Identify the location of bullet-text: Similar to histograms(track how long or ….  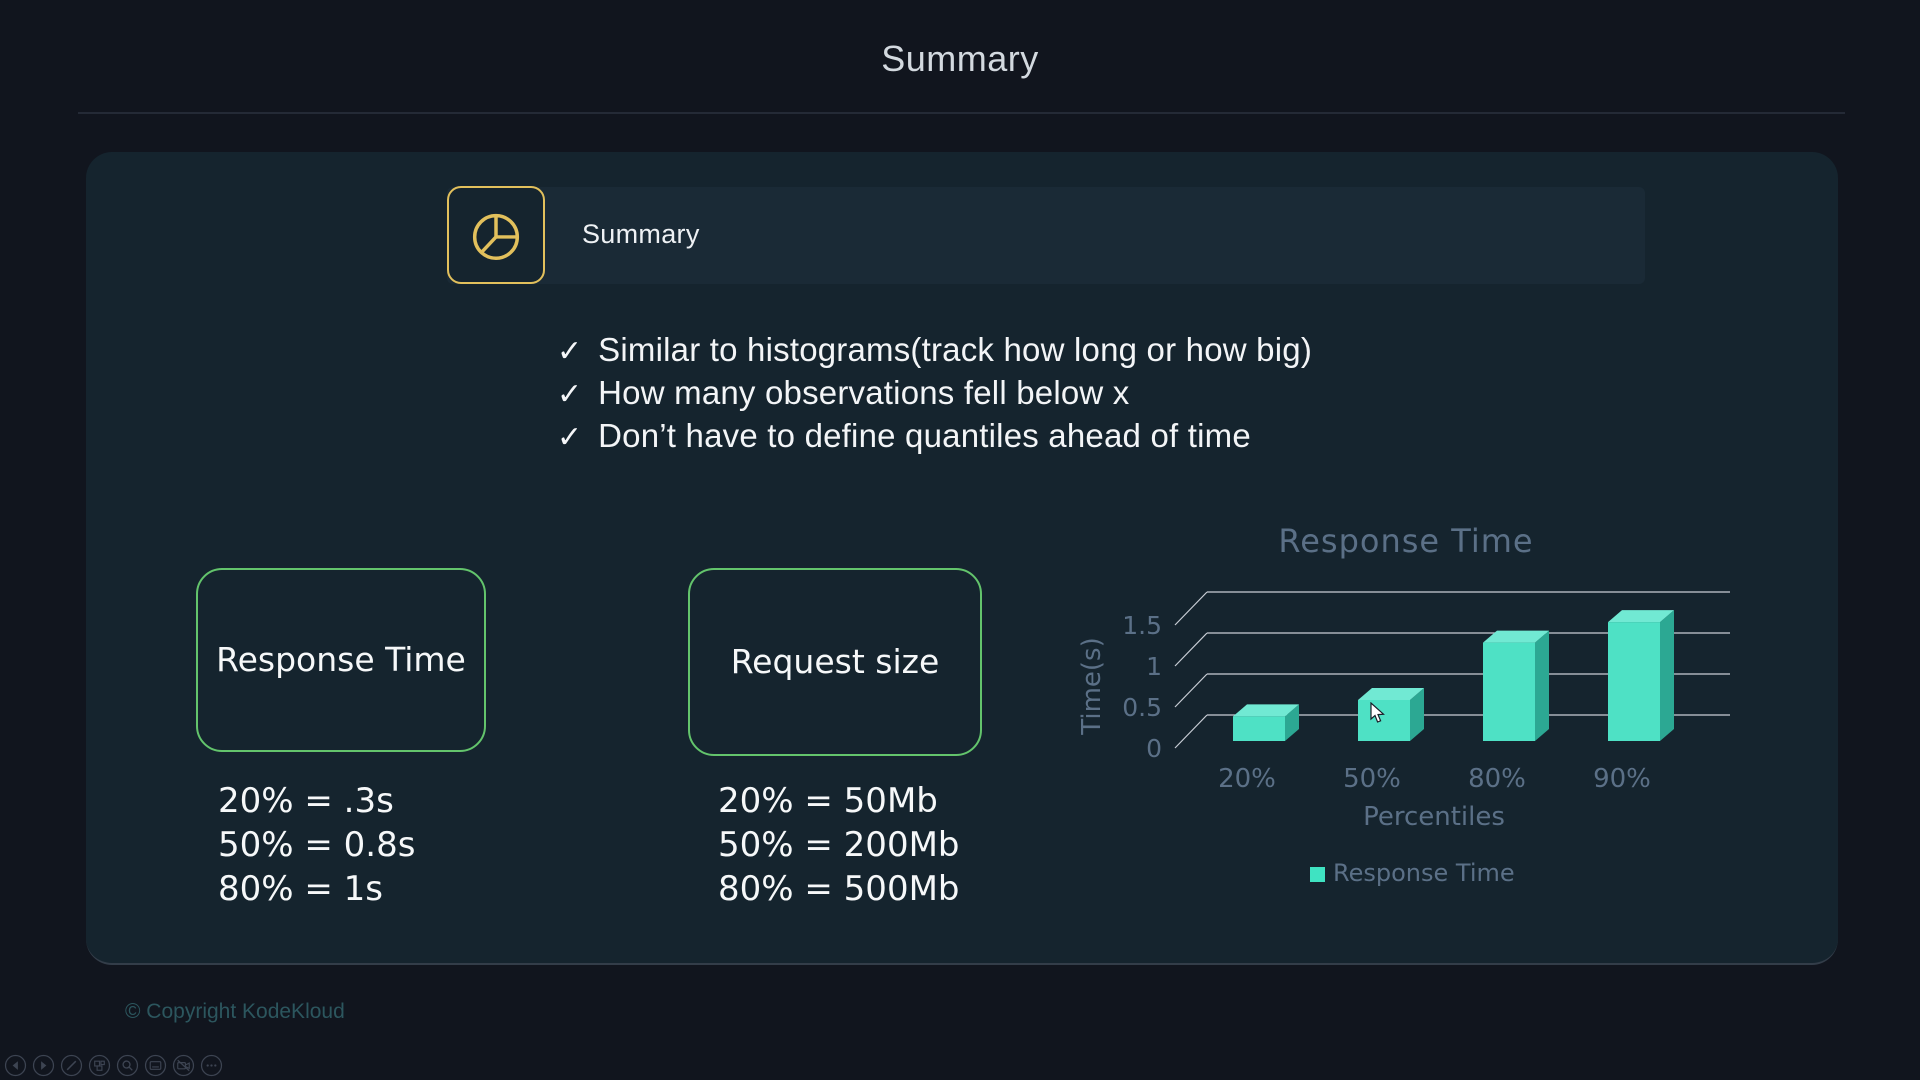
(955, 349).